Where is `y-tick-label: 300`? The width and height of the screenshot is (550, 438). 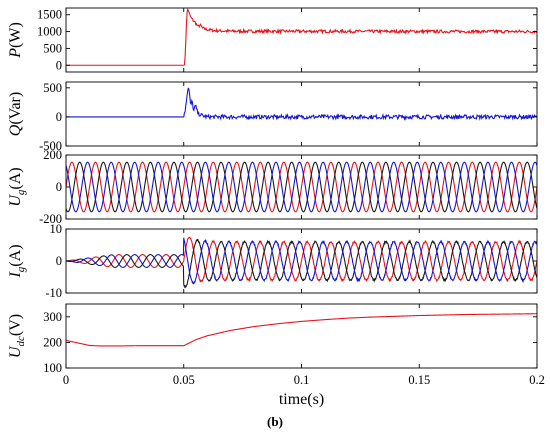
y-tick-label: 300 is located at coordinates (52, 317).